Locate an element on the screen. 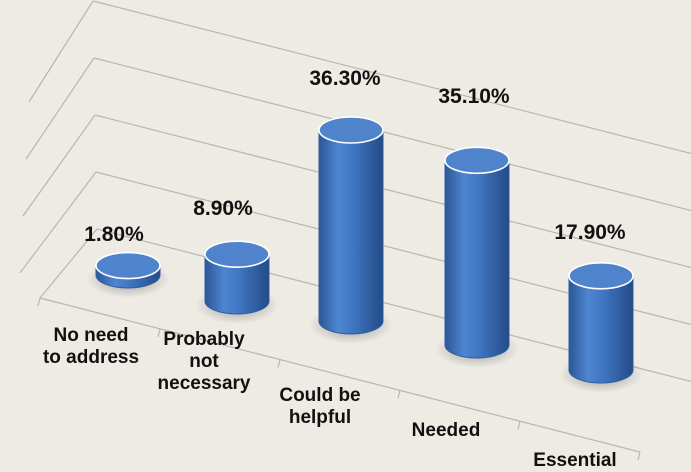  x-tick-label-line: No need is located at coordinates (91, 335).